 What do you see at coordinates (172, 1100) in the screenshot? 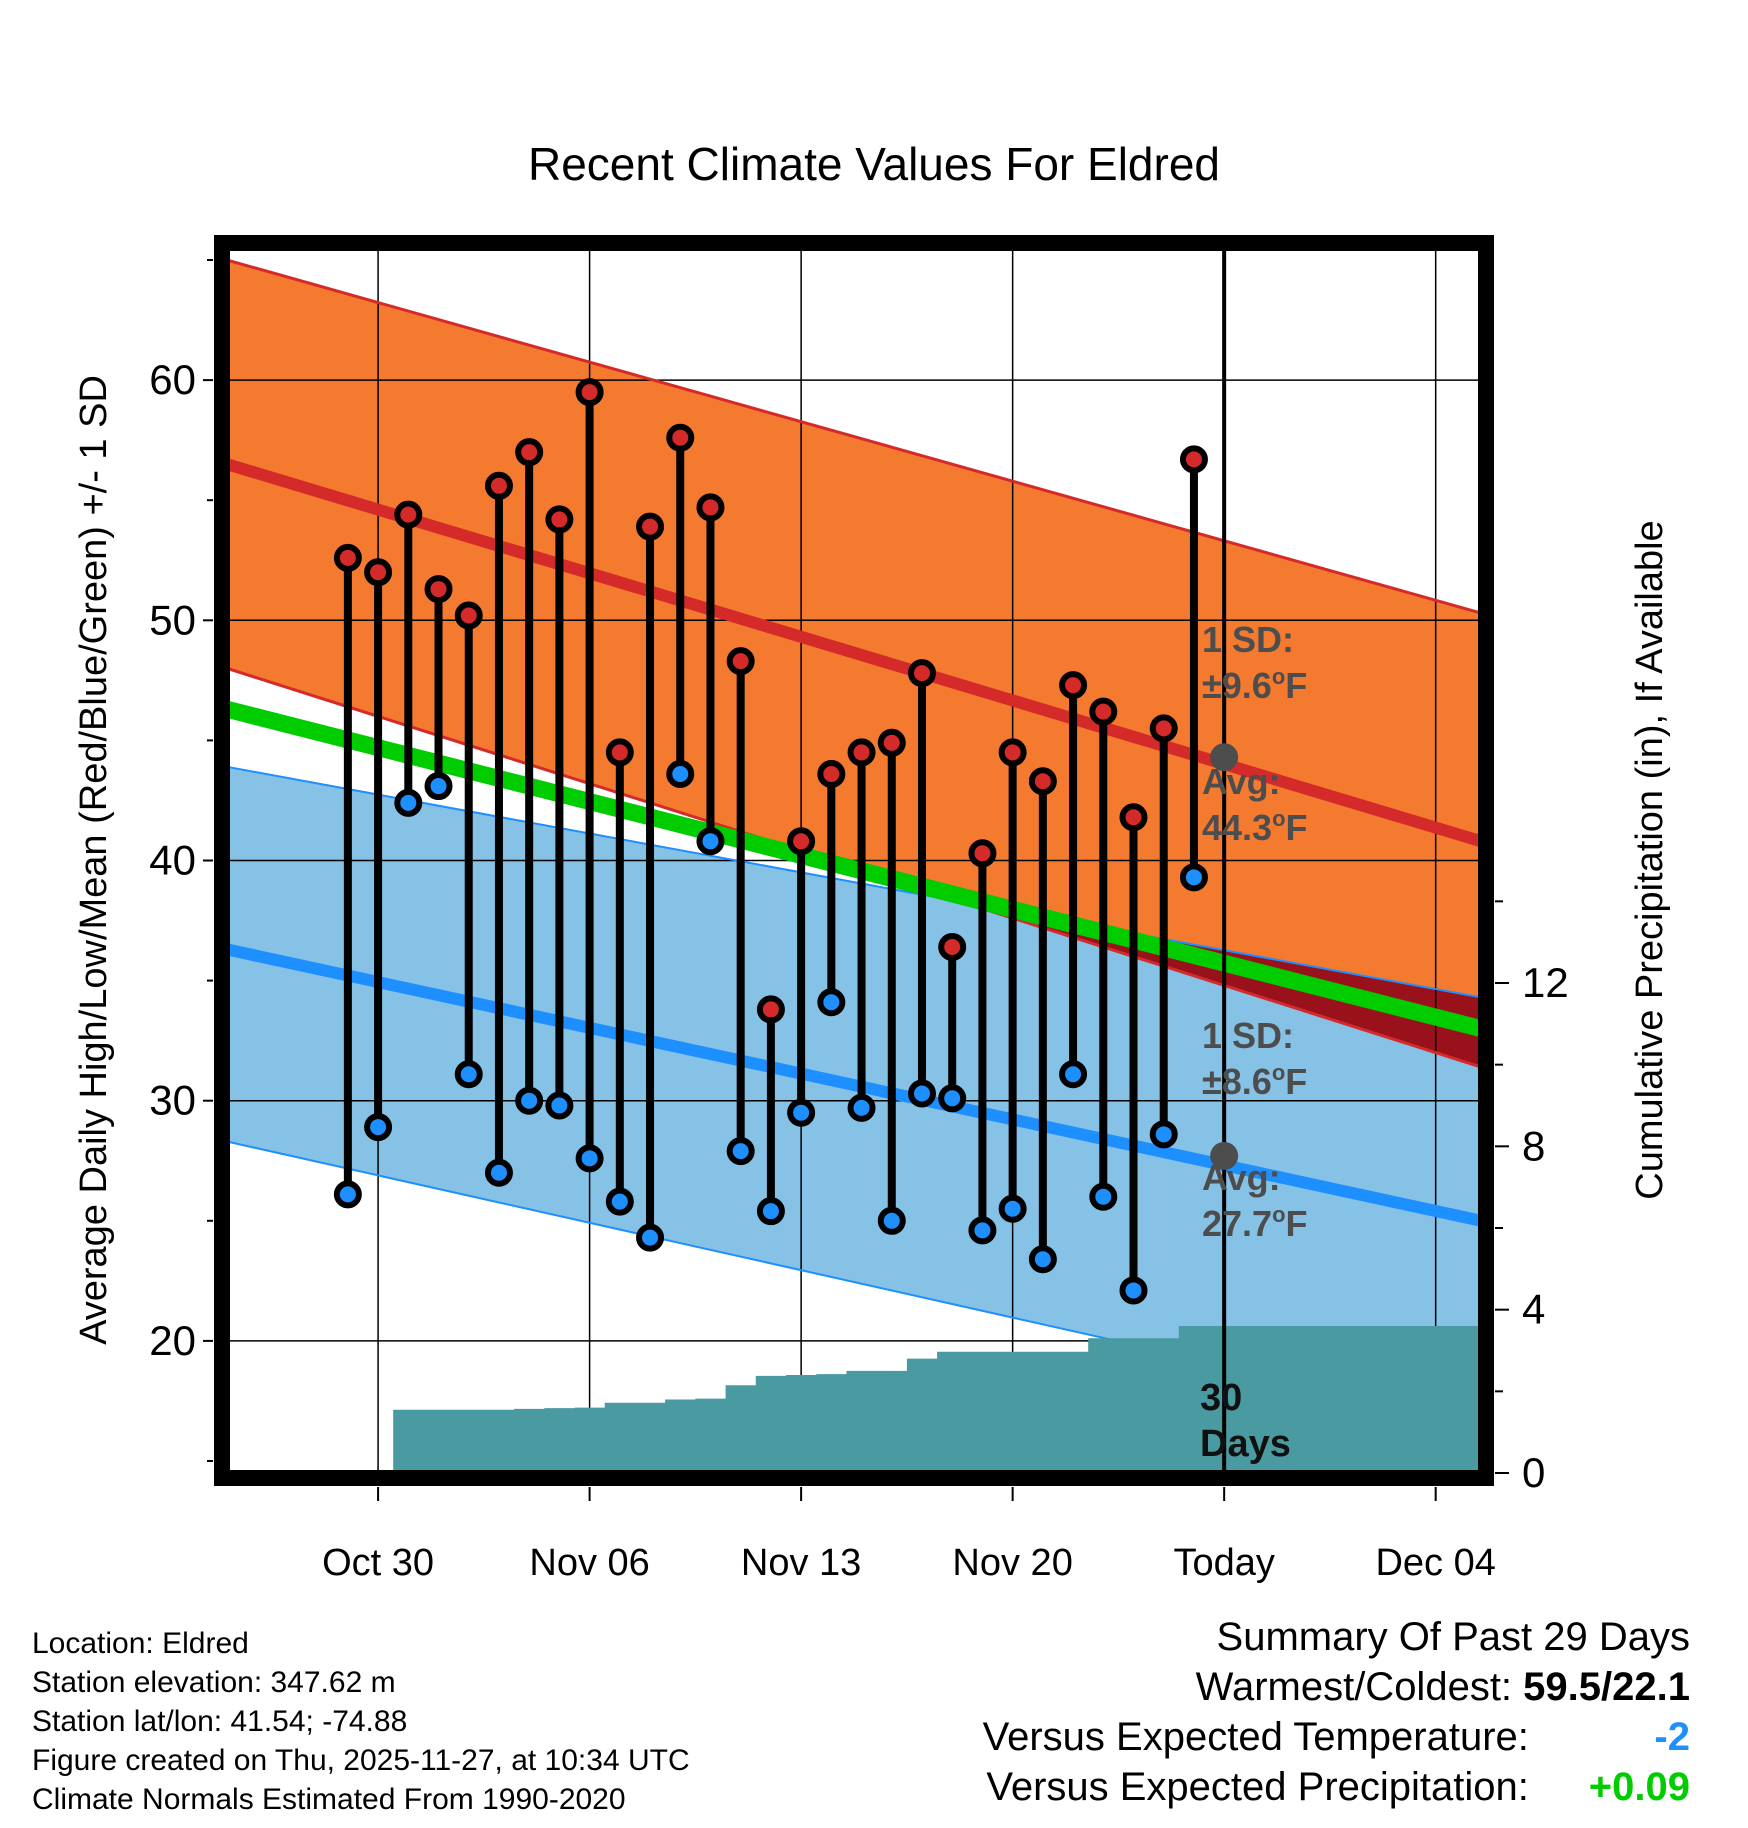
I see `y-tick-label-left: 30` at bounding box center [172, 1100].